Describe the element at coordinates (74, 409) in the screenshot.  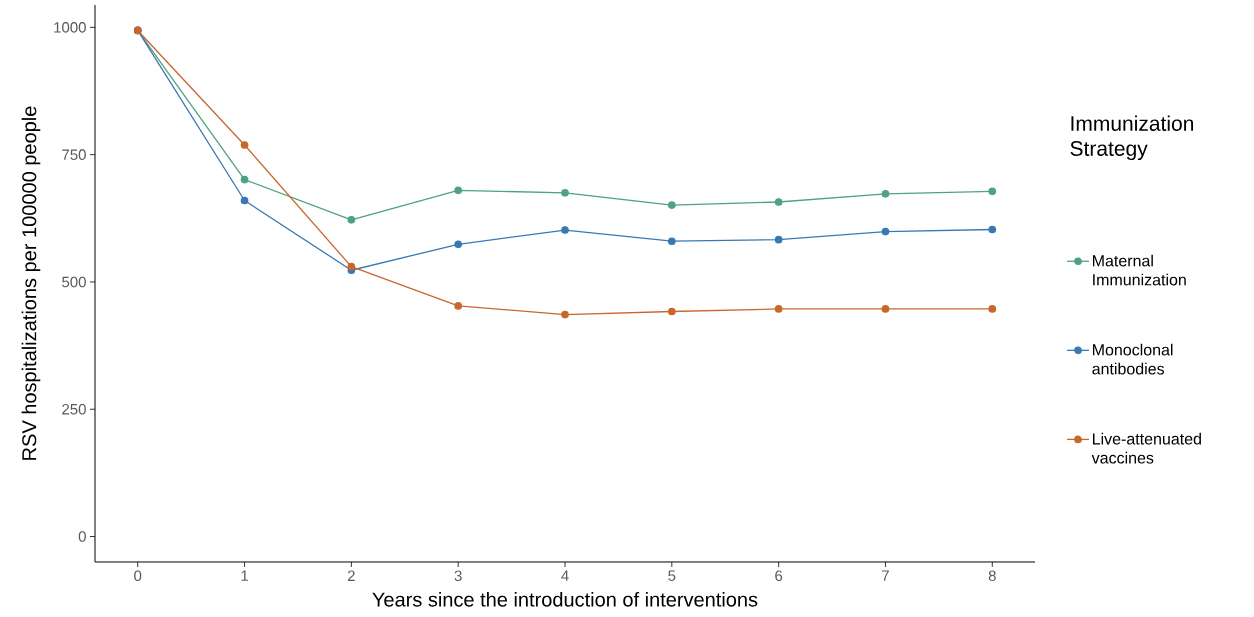
I see `y-tick-label: 250` at that location.